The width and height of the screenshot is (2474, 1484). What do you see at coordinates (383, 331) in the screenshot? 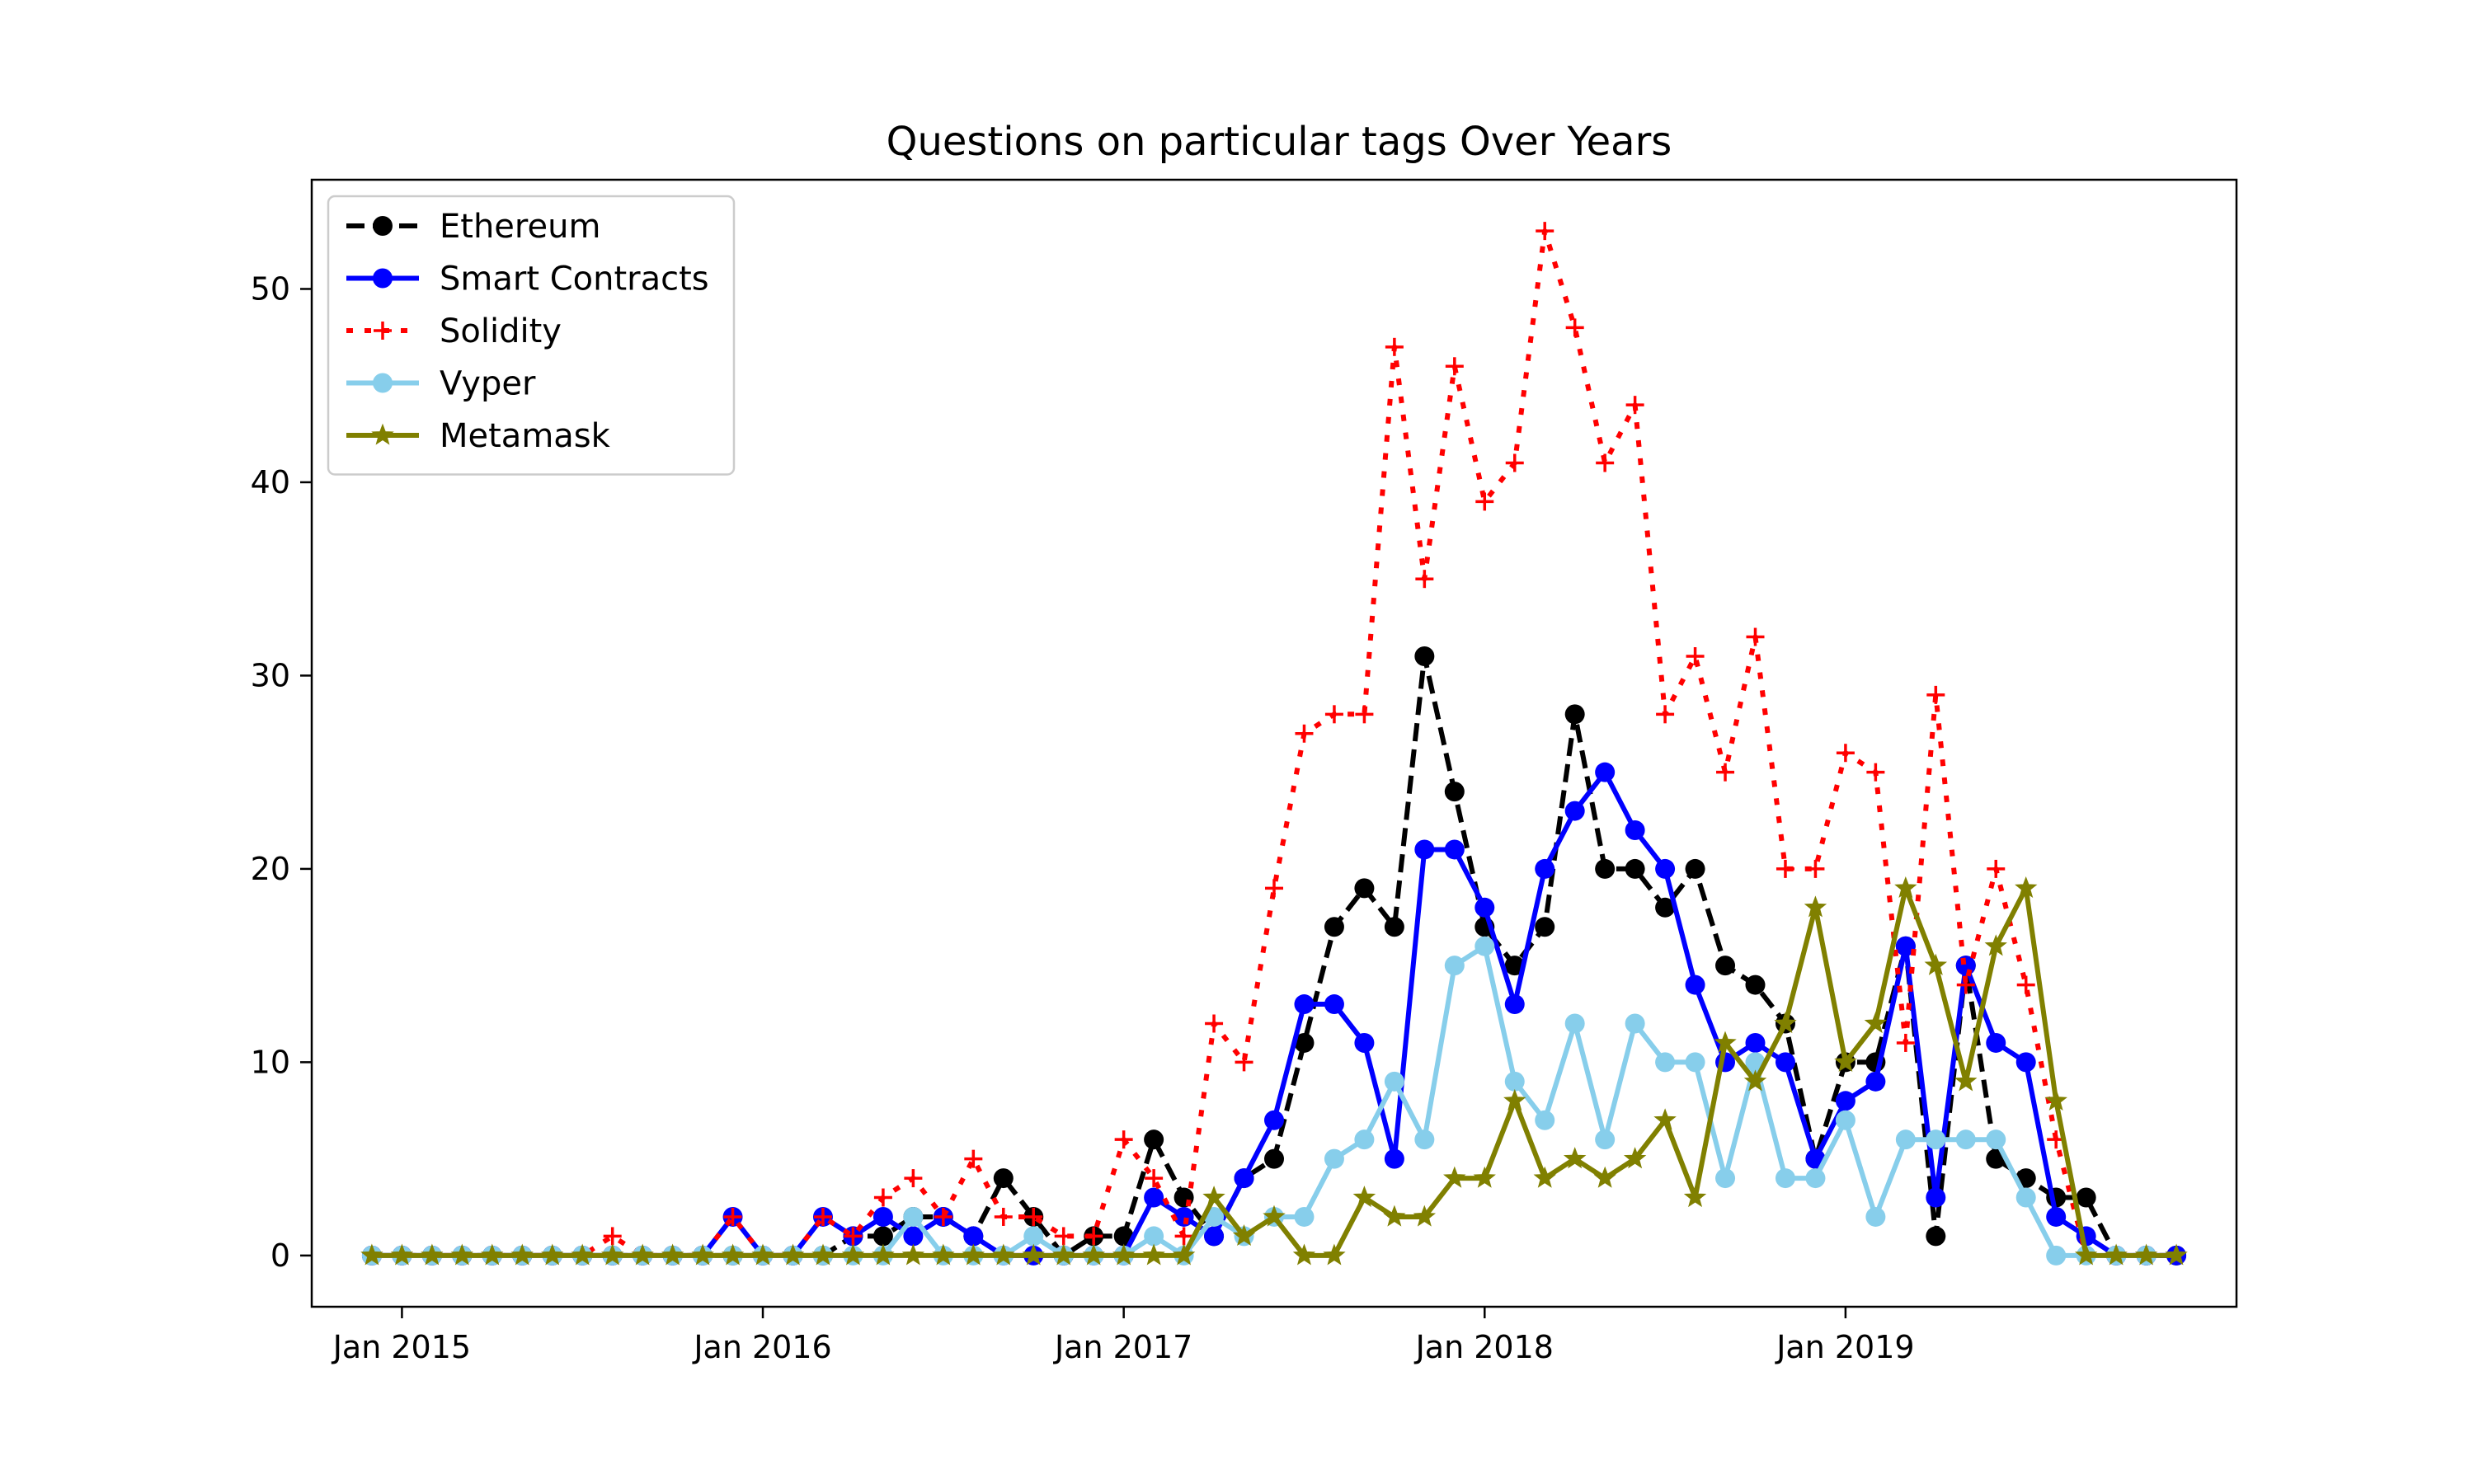
I see `legend-marker-solidity` at bounding box center [383, 331].